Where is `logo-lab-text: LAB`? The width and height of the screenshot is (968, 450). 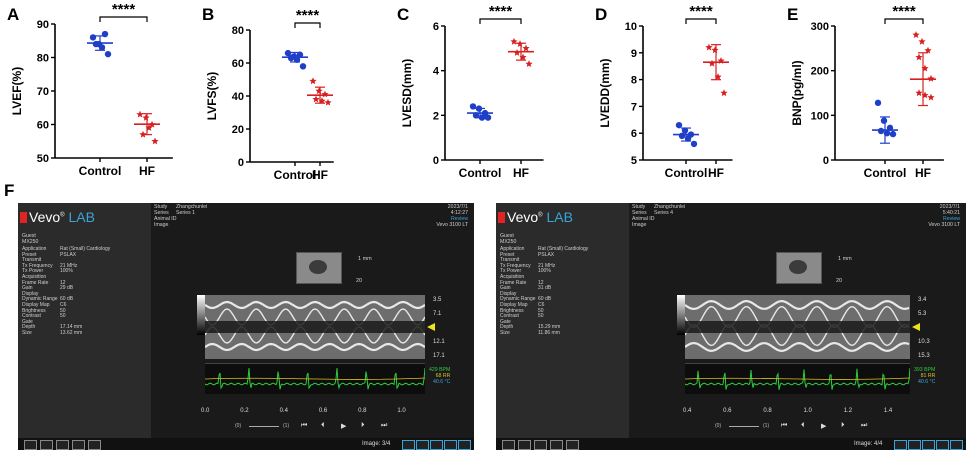
logo-lab-text: LAB is located at coordinates (557, 217).